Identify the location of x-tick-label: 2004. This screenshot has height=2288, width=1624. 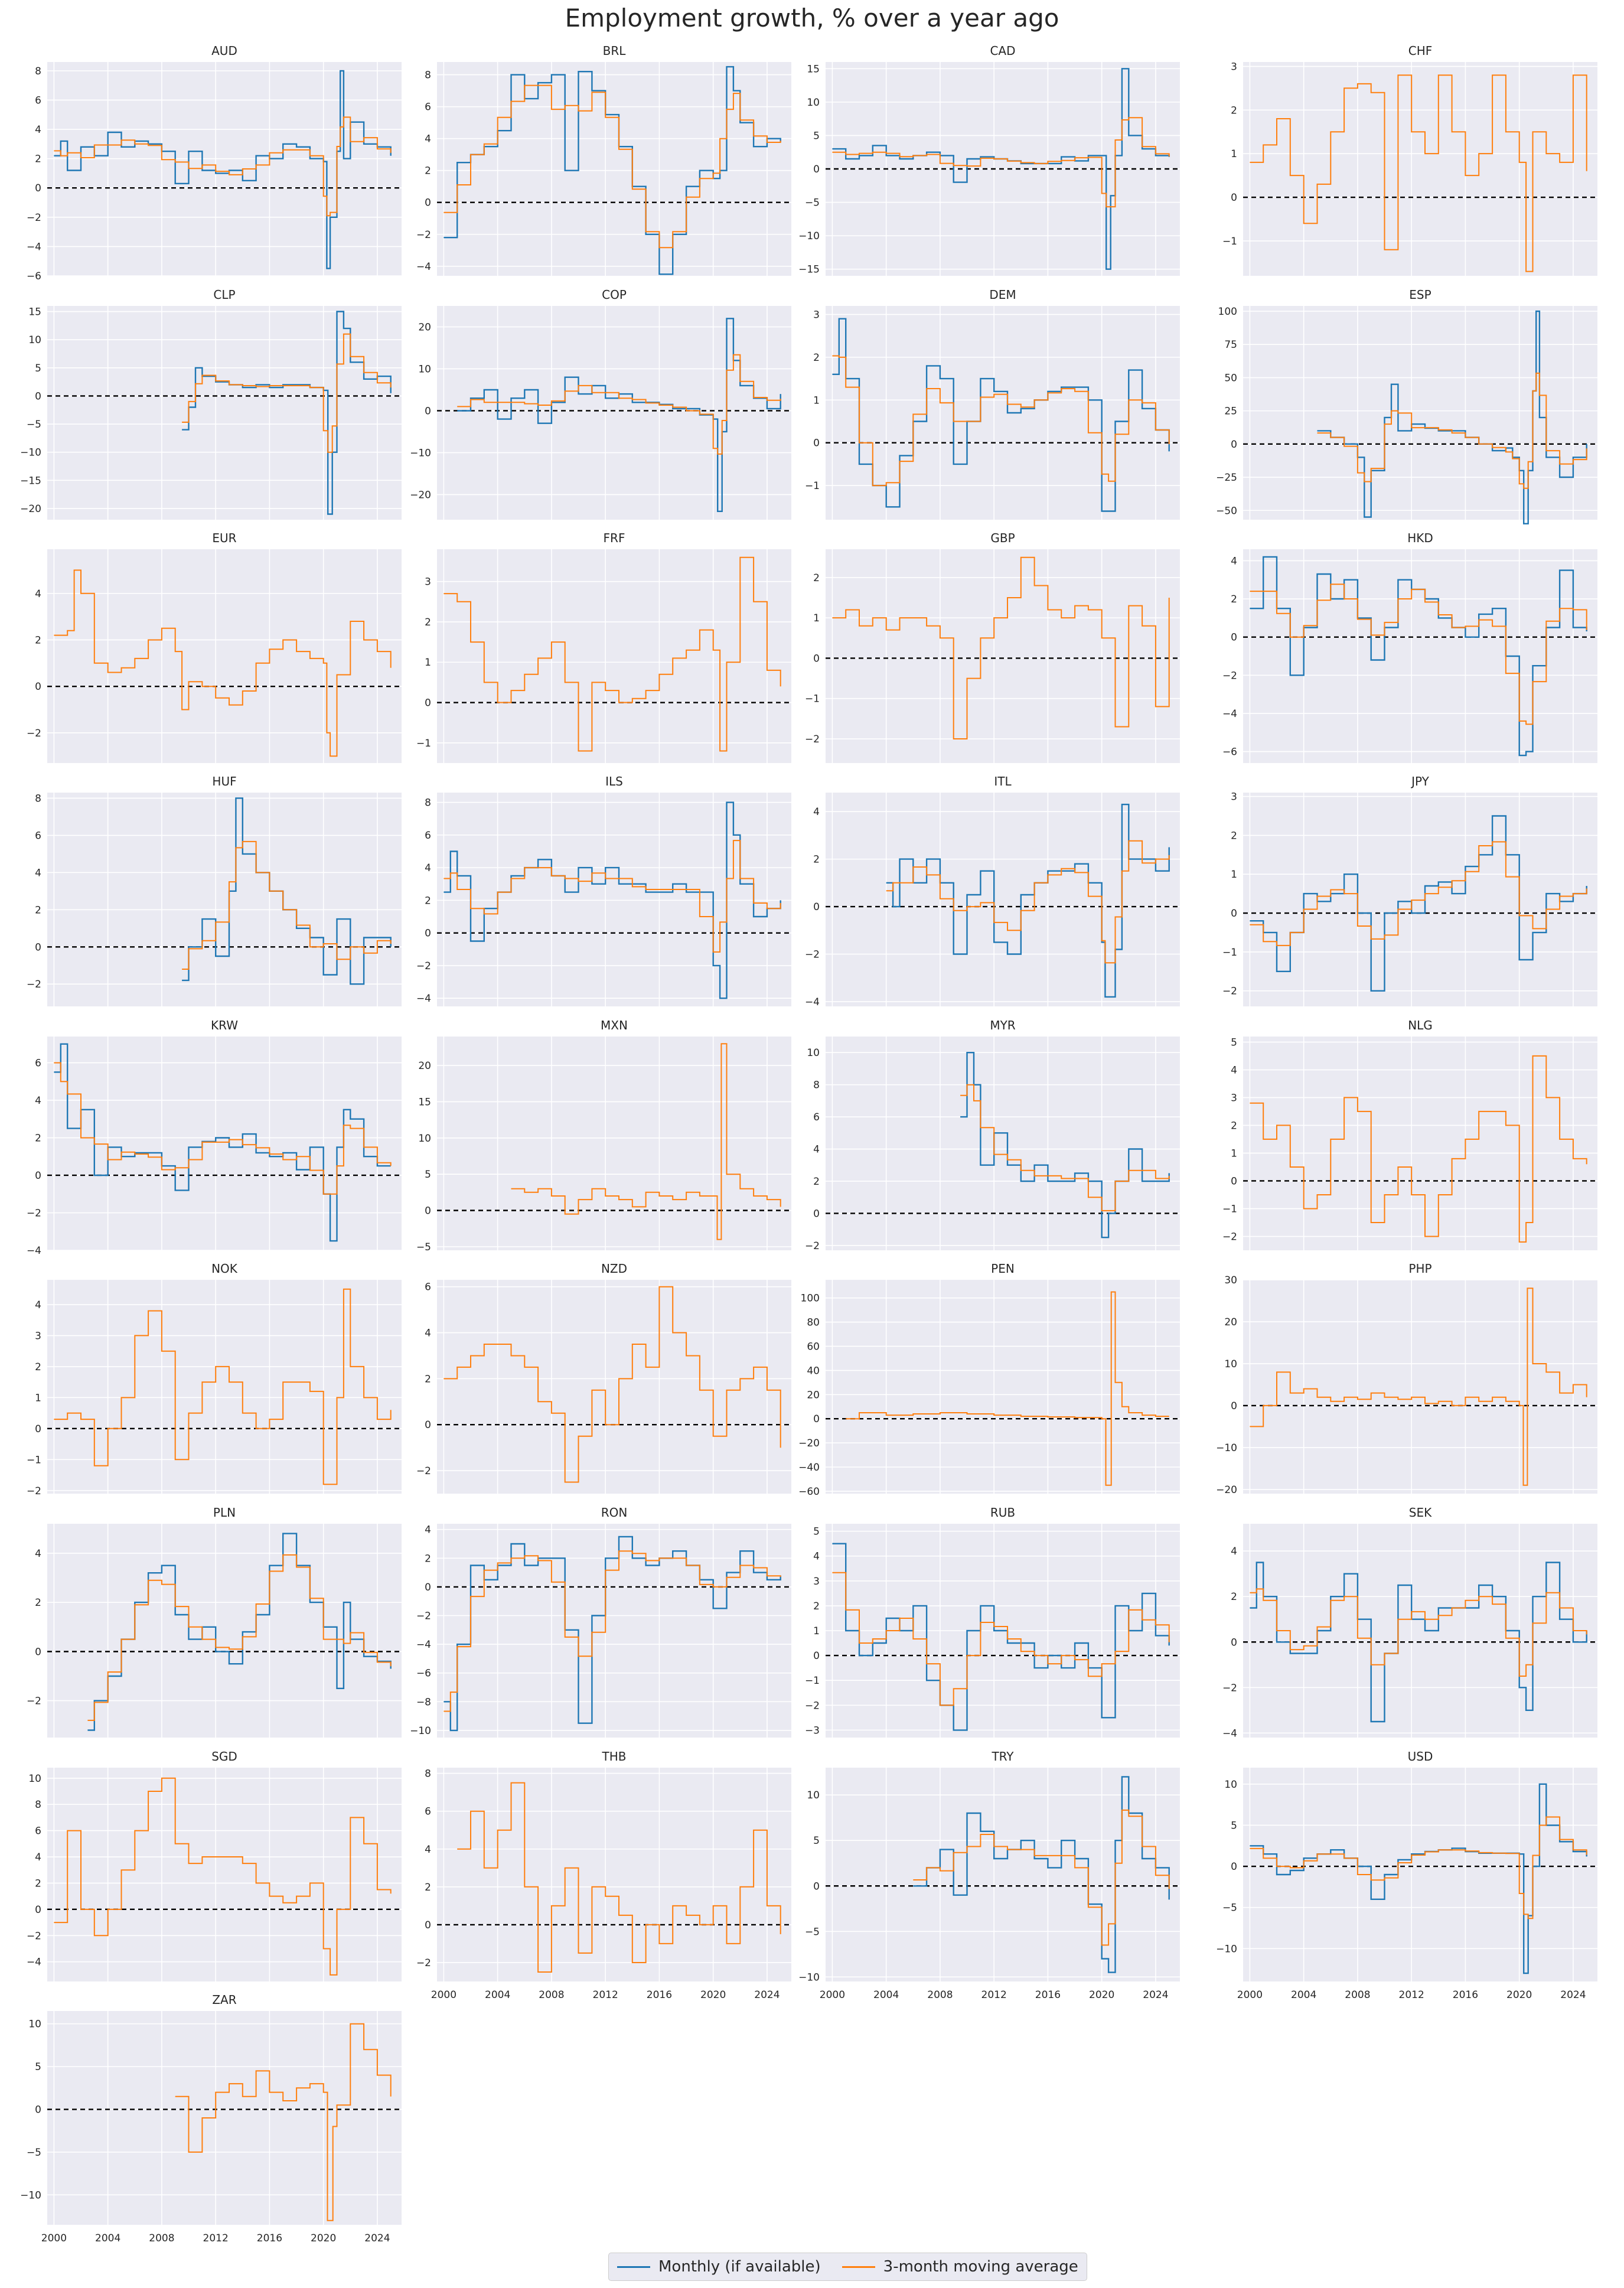
(108, 2238).